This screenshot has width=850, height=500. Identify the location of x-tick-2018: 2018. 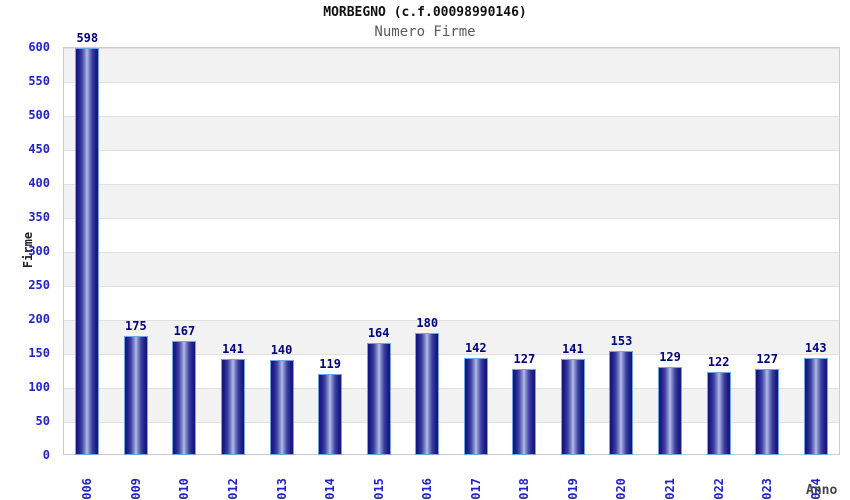
(524, 489).